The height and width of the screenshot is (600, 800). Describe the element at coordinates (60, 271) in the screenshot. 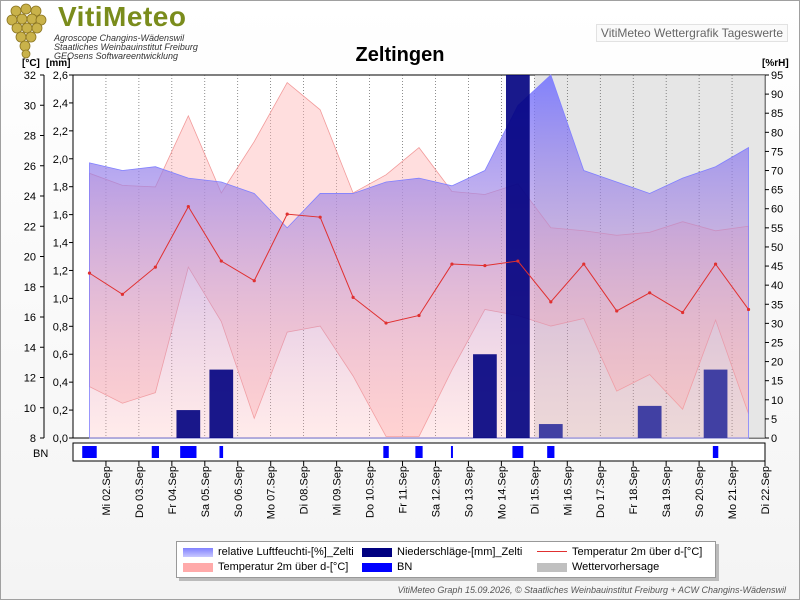

I see `precip-tick-label: 1,2` at that location.